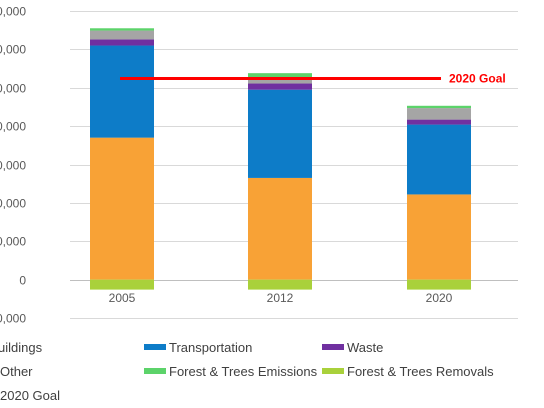 This screenshot has width=544, height=408. What do you see at coordinates (439, 237) in the screenshot?
I see `bar-segment-buildings-2020` at bounding box center [439, 237].